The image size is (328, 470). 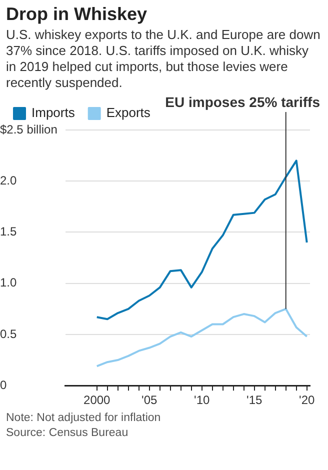 I want to click on ref-line-label: EU imposes 25% tariffs, so click(x=242, y=102).